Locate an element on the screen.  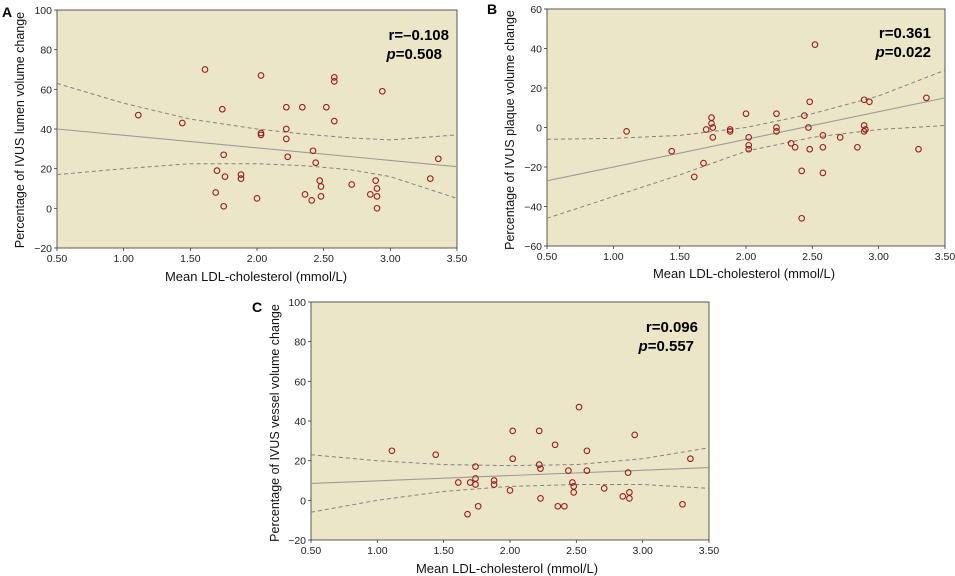
ci-upper-line-c is located at coordinates (510, 457).